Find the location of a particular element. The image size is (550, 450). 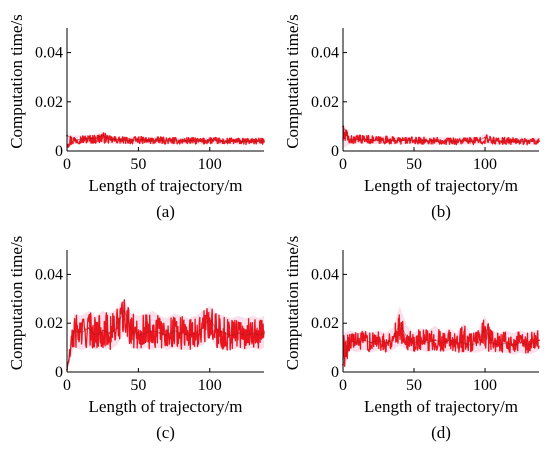

series-band is located at coordinates (441, 339).